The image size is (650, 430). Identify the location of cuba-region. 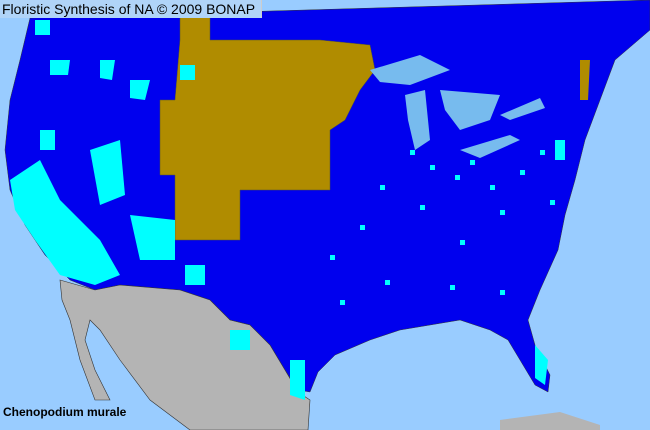
(550, 421).